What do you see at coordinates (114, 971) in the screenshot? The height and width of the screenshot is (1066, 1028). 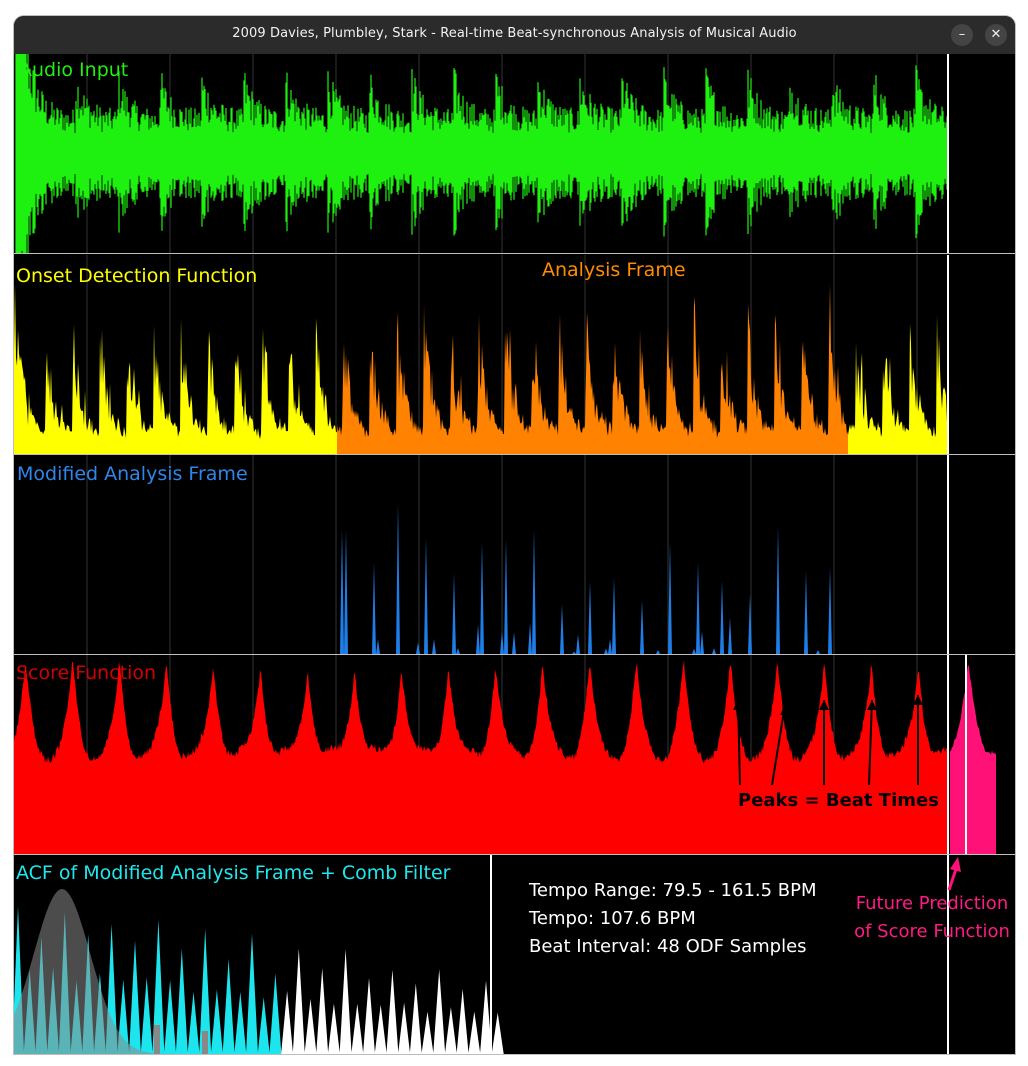 I see `comb-filter-curve` at bounding box center [114, 971].